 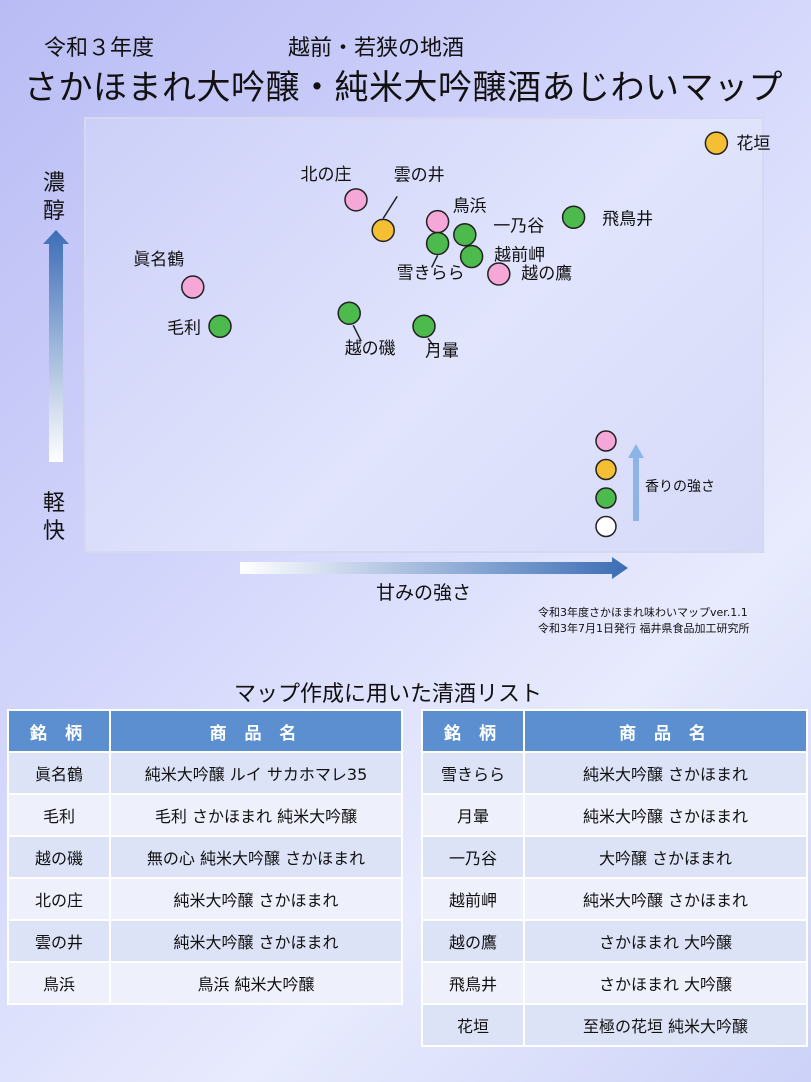 I want to click on brand-cell: 越前岬, so click(x=473, y=899).